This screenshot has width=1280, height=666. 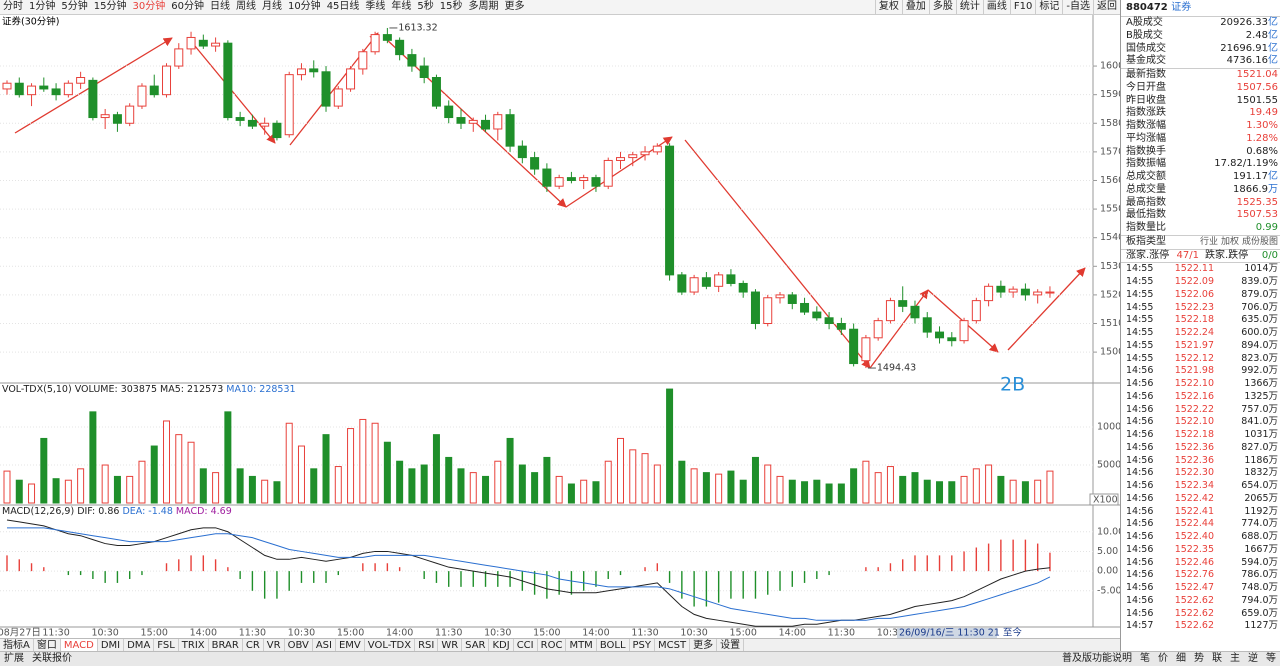 What do you see at coordinates (47, 645) in the screenshot?
I see `indicator-tab: 窗口` at bounding box center [47, 645].